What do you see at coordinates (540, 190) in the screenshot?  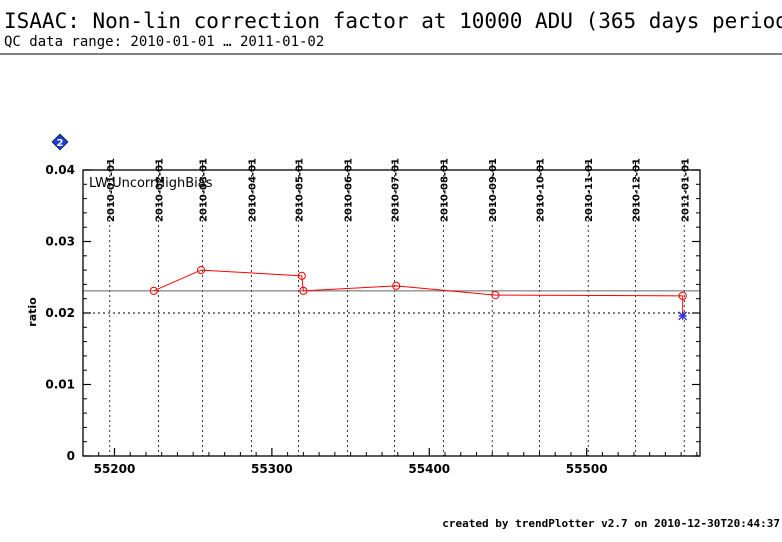 I see `top-date-label: 2010-10-01` at bounding box center [540, 190].